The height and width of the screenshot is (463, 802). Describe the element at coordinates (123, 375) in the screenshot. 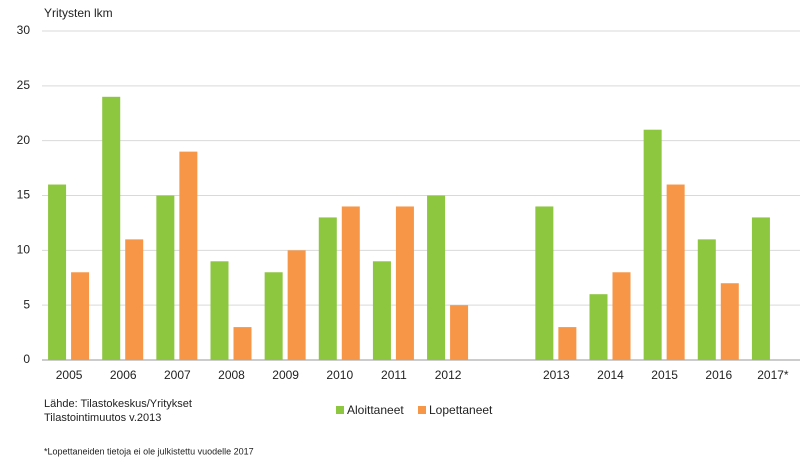

I see `x-tick-label: 2006` at that location.